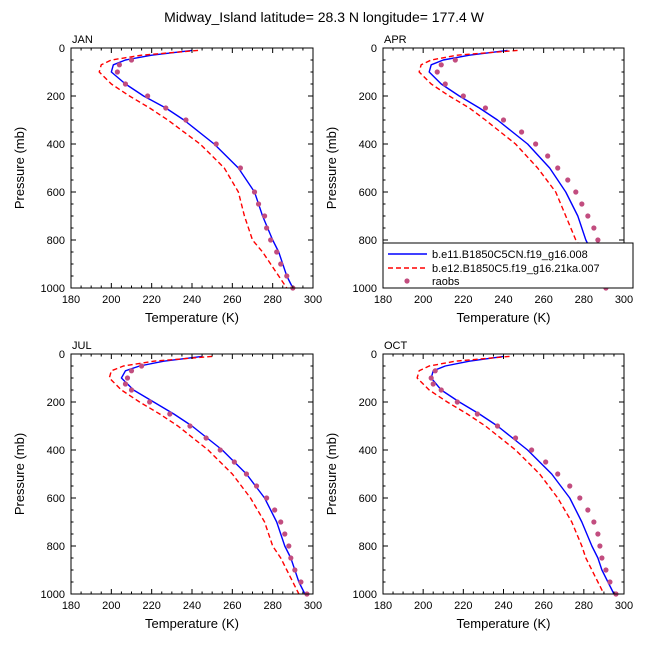 Image resolution: width=648 pixels, height=648 pixels. I want to click on panel-jul-ytick-label-2: 400, so click(56, 451).